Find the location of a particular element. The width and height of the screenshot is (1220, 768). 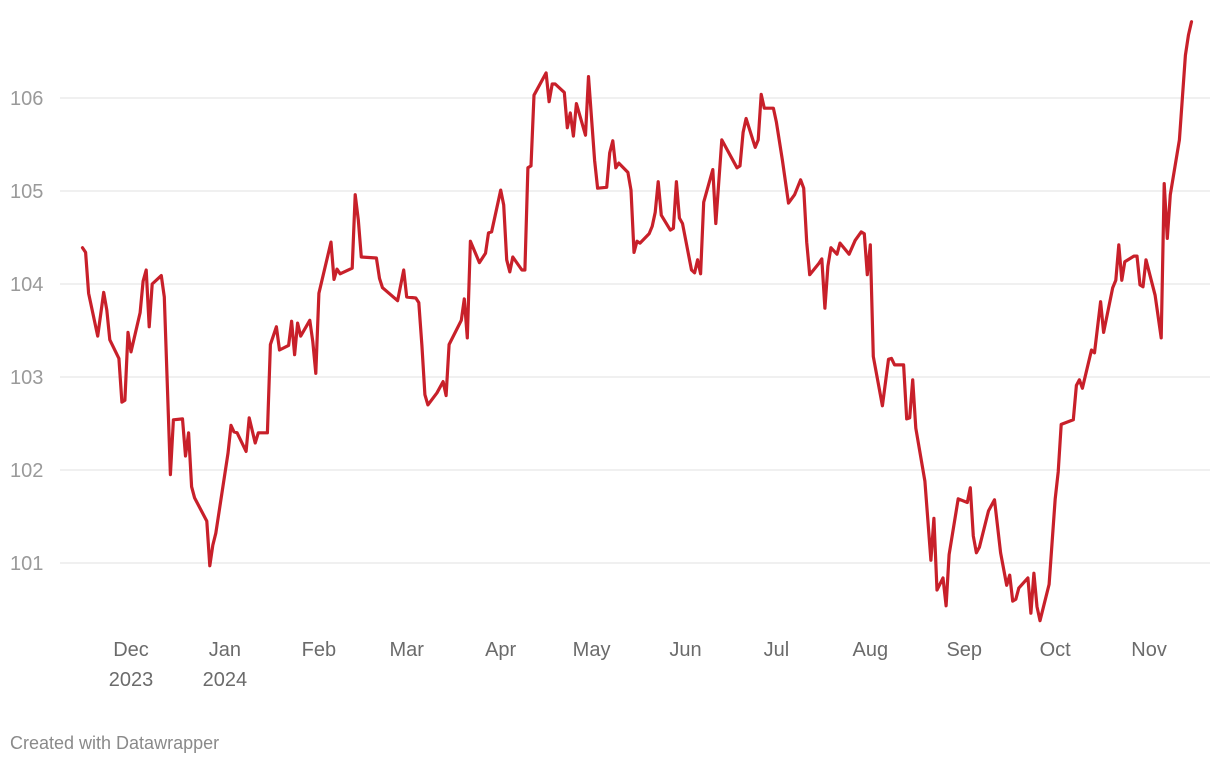

y-tick-label: 105 is located at coordinates (26, 192).